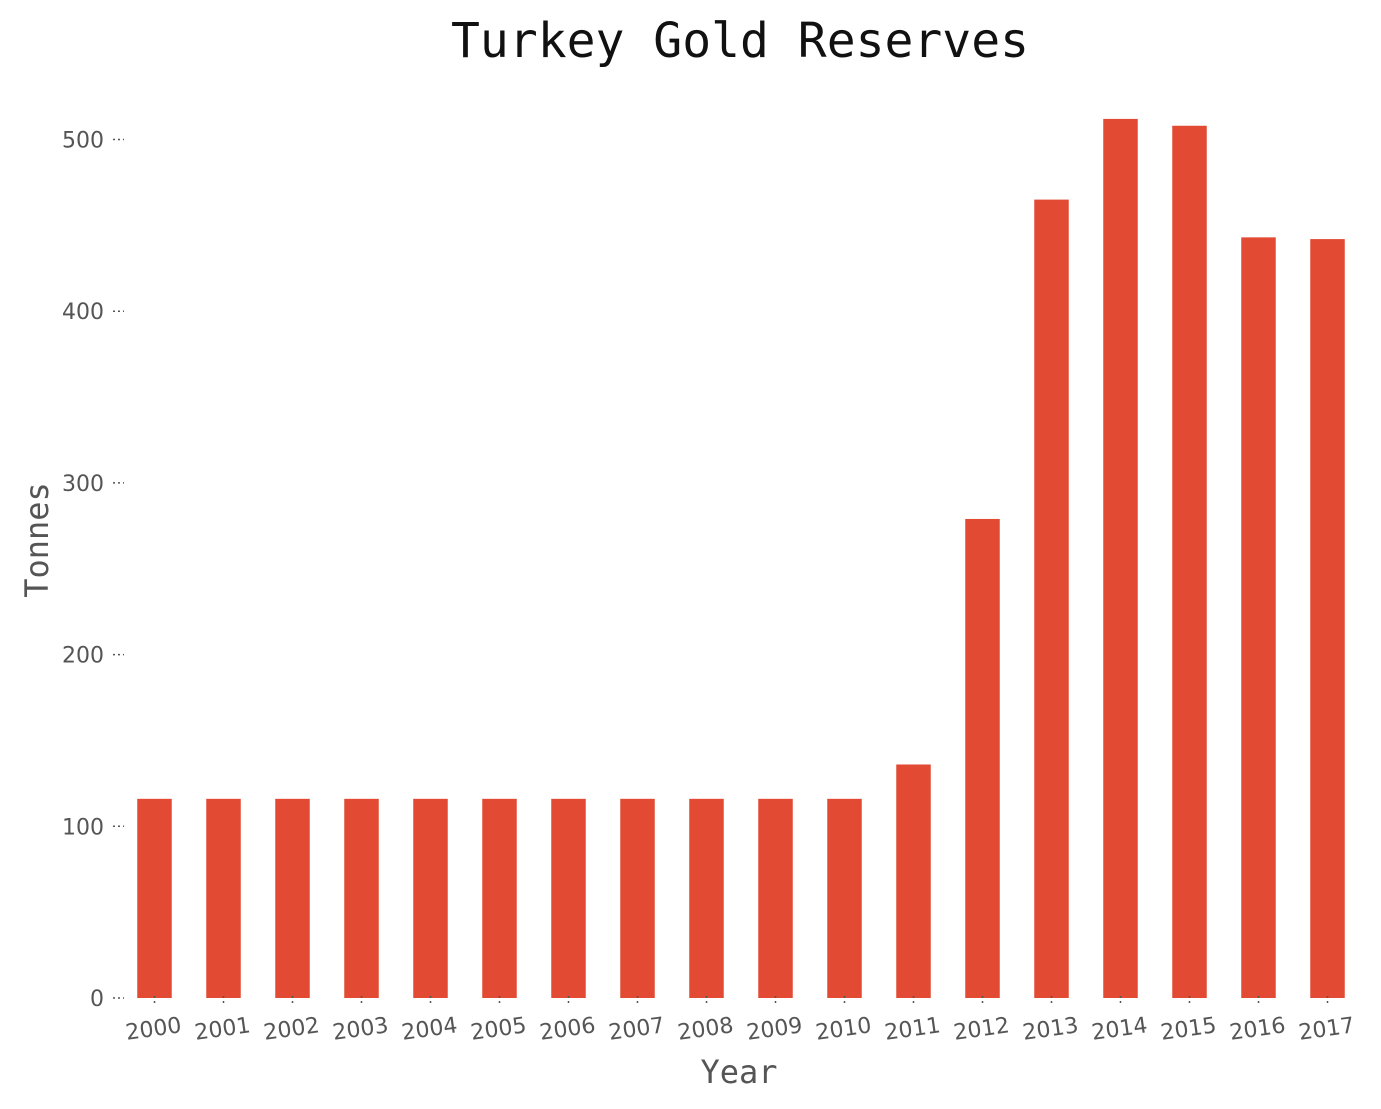  Describe the element at coordinates (223, 898) in the screenshot. I see `bar-2001` at that location.